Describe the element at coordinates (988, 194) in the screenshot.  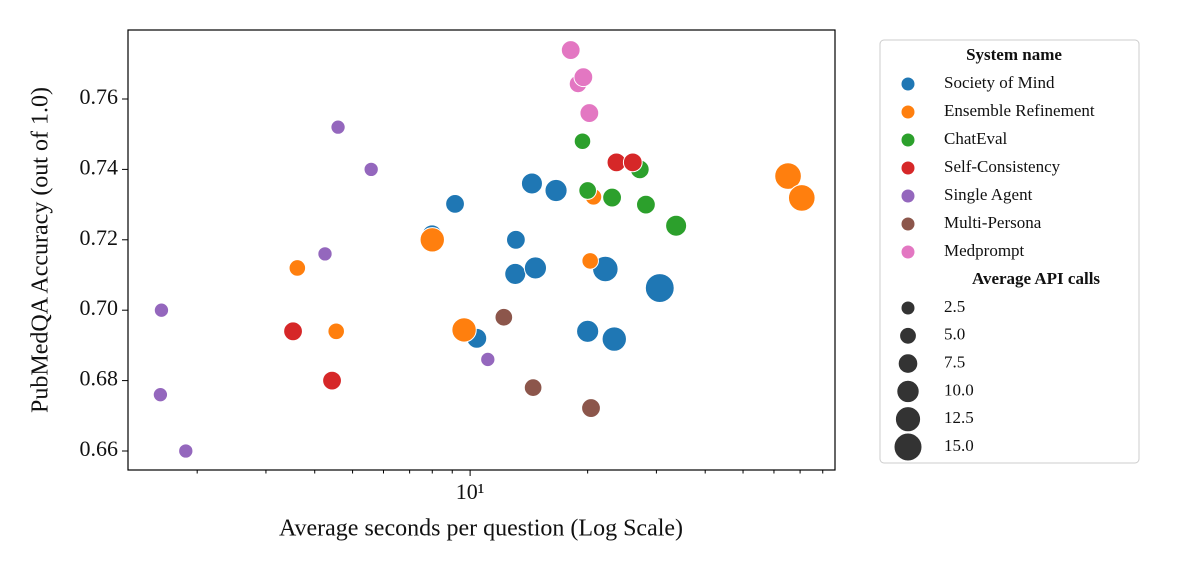
I see `legend-label: Single Agent` at that location.